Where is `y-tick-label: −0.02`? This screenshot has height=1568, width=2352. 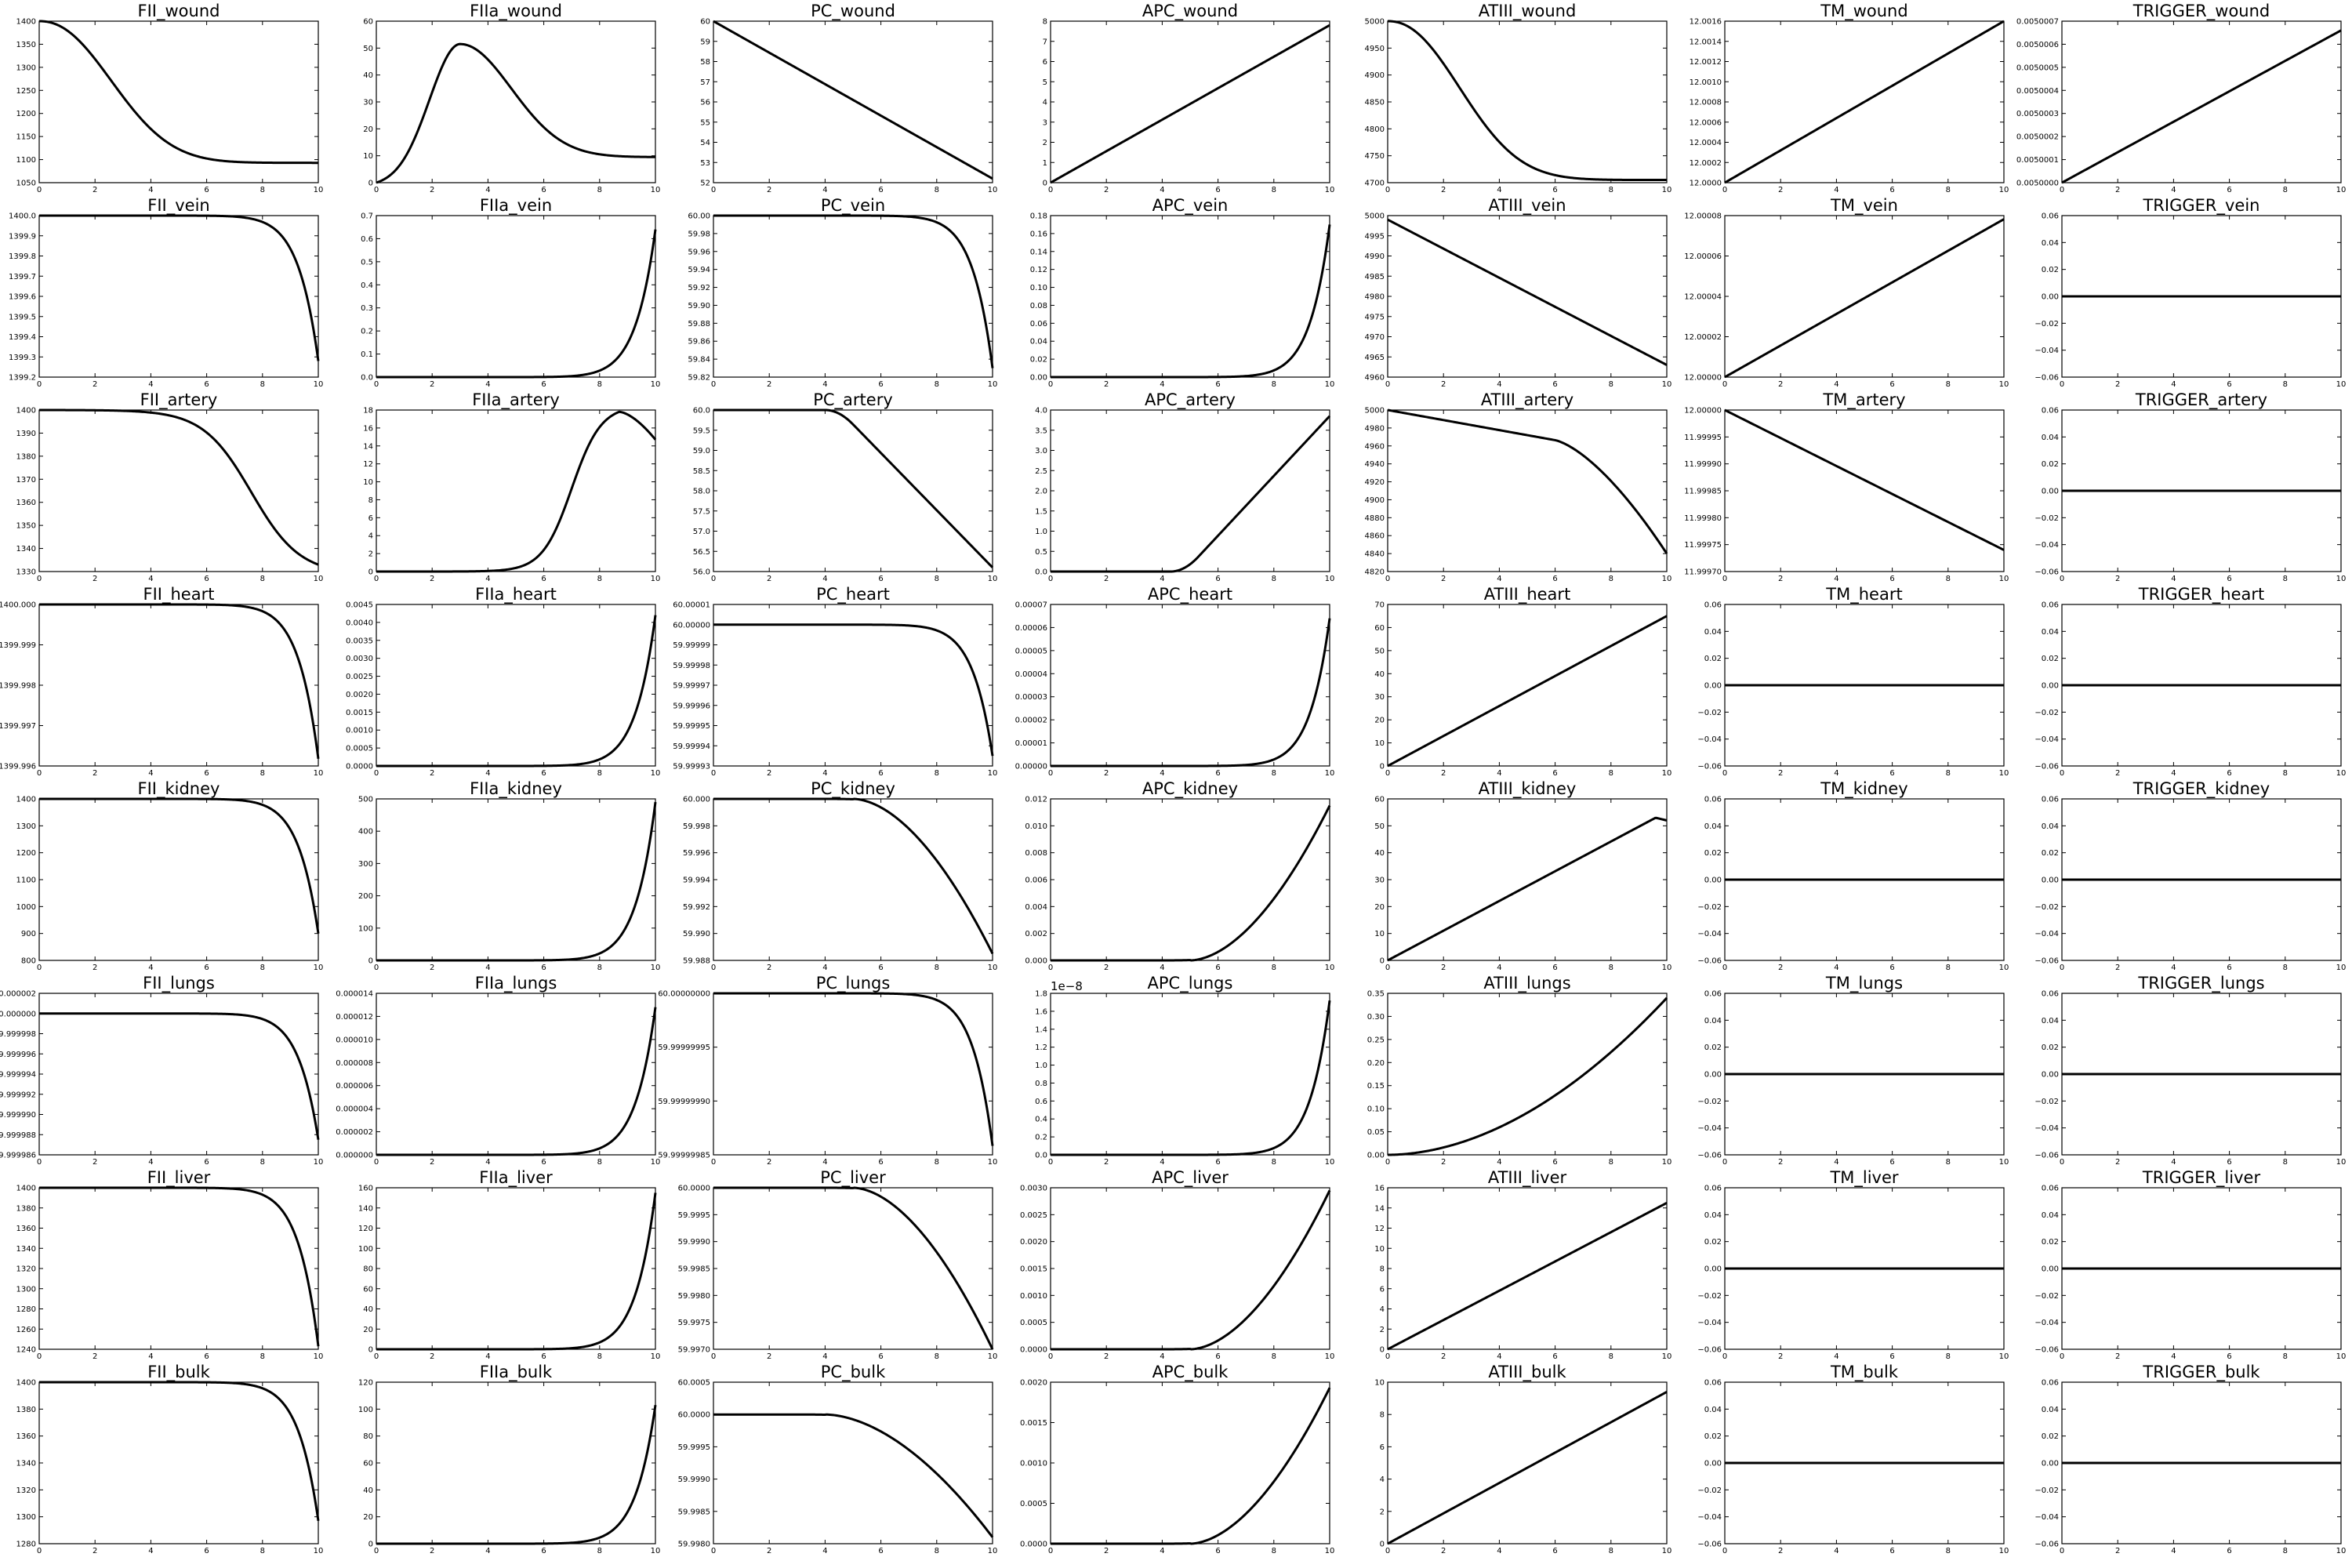
y-tick-label: −0.02 is located at coordinates (1709, 1296).